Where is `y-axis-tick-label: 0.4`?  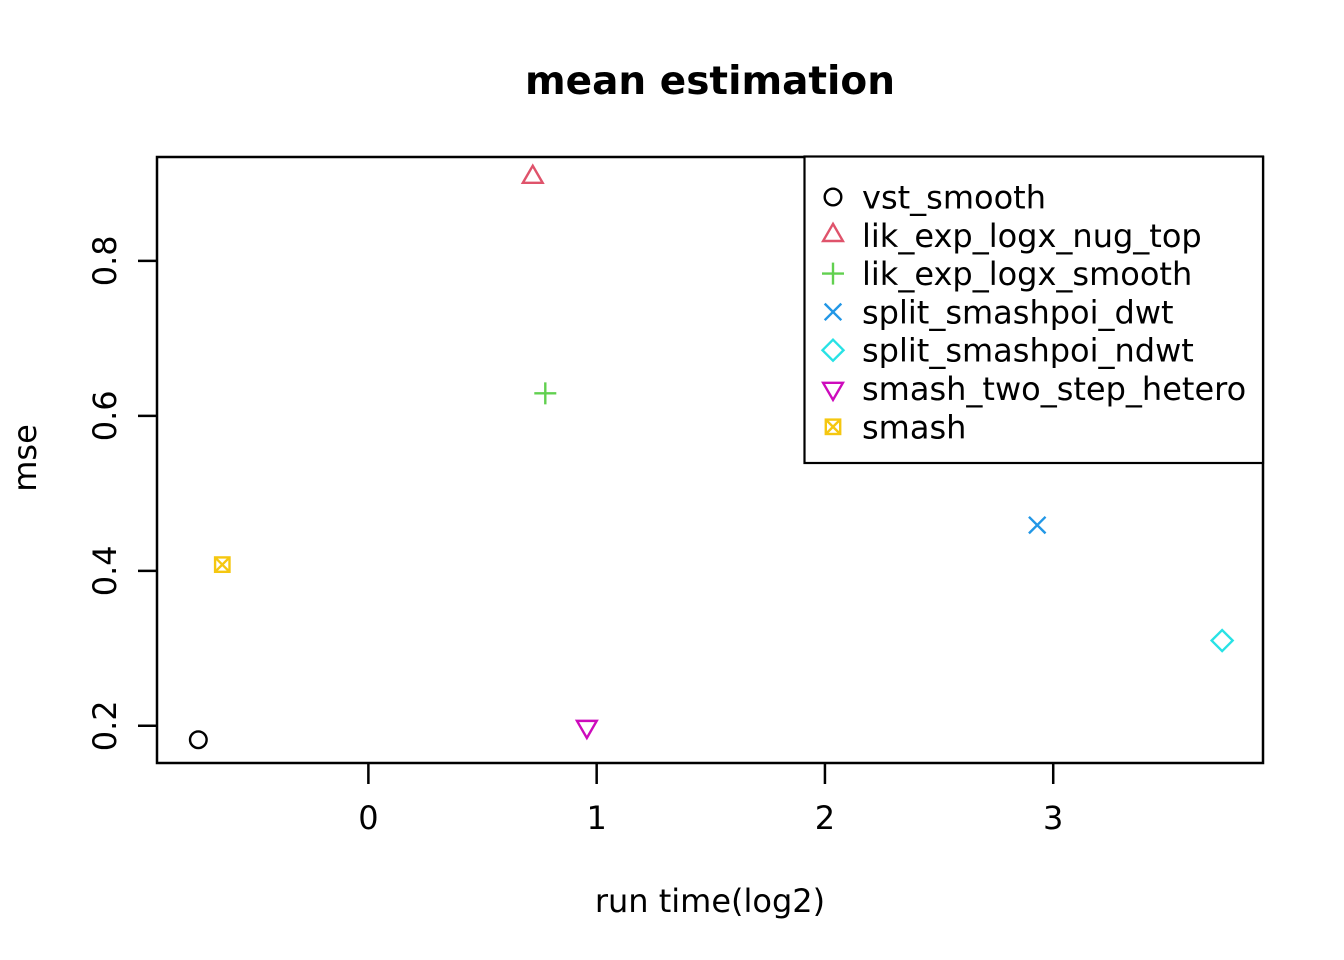
y-axis-tick-label: 0.4 is located at coordinates (105, 570).